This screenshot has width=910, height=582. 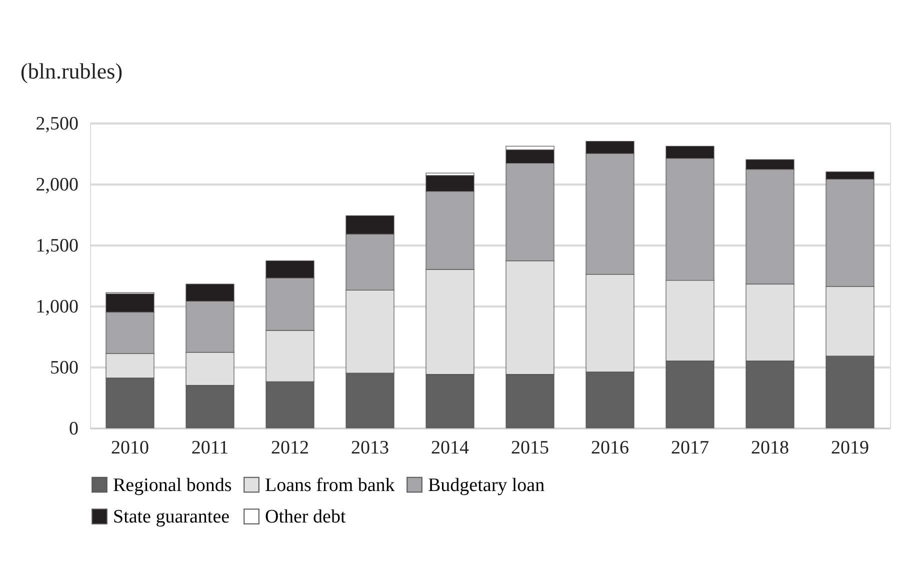 I want to click on y-tick-label: 1,000, so click(x=57, y=307).